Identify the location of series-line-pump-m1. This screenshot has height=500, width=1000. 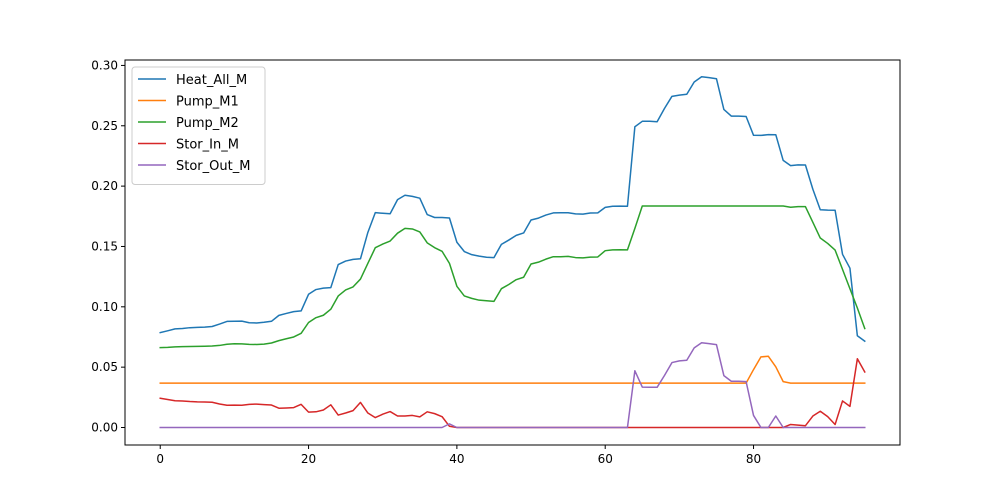
(512, 369).